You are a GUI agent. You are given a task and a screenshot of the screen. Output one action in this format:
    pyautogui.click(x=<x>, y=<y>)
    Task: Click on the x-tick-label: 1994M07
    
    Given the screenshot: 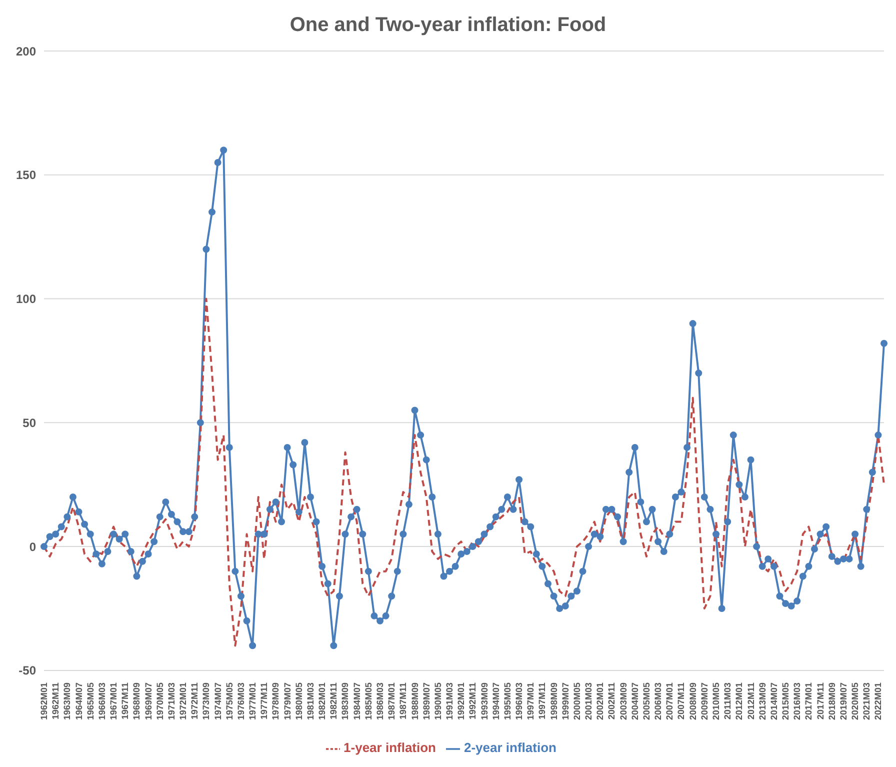 What is the action you would take?
    pyautogui.click(x=495, y=701)
    